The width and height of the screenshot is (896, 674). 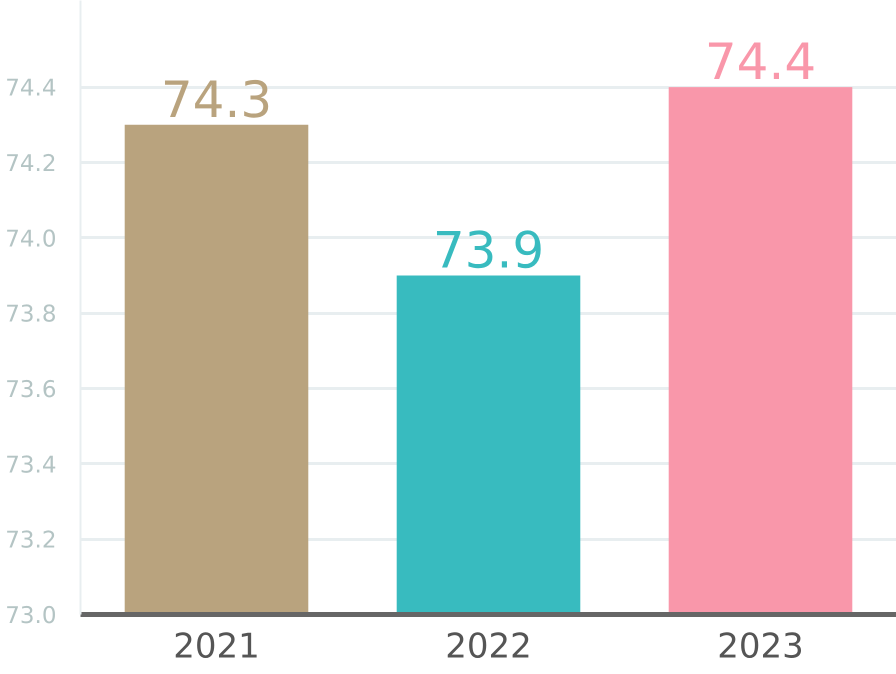 I want to click on y-tick-label: 74.2, so click(x=31, y=163).